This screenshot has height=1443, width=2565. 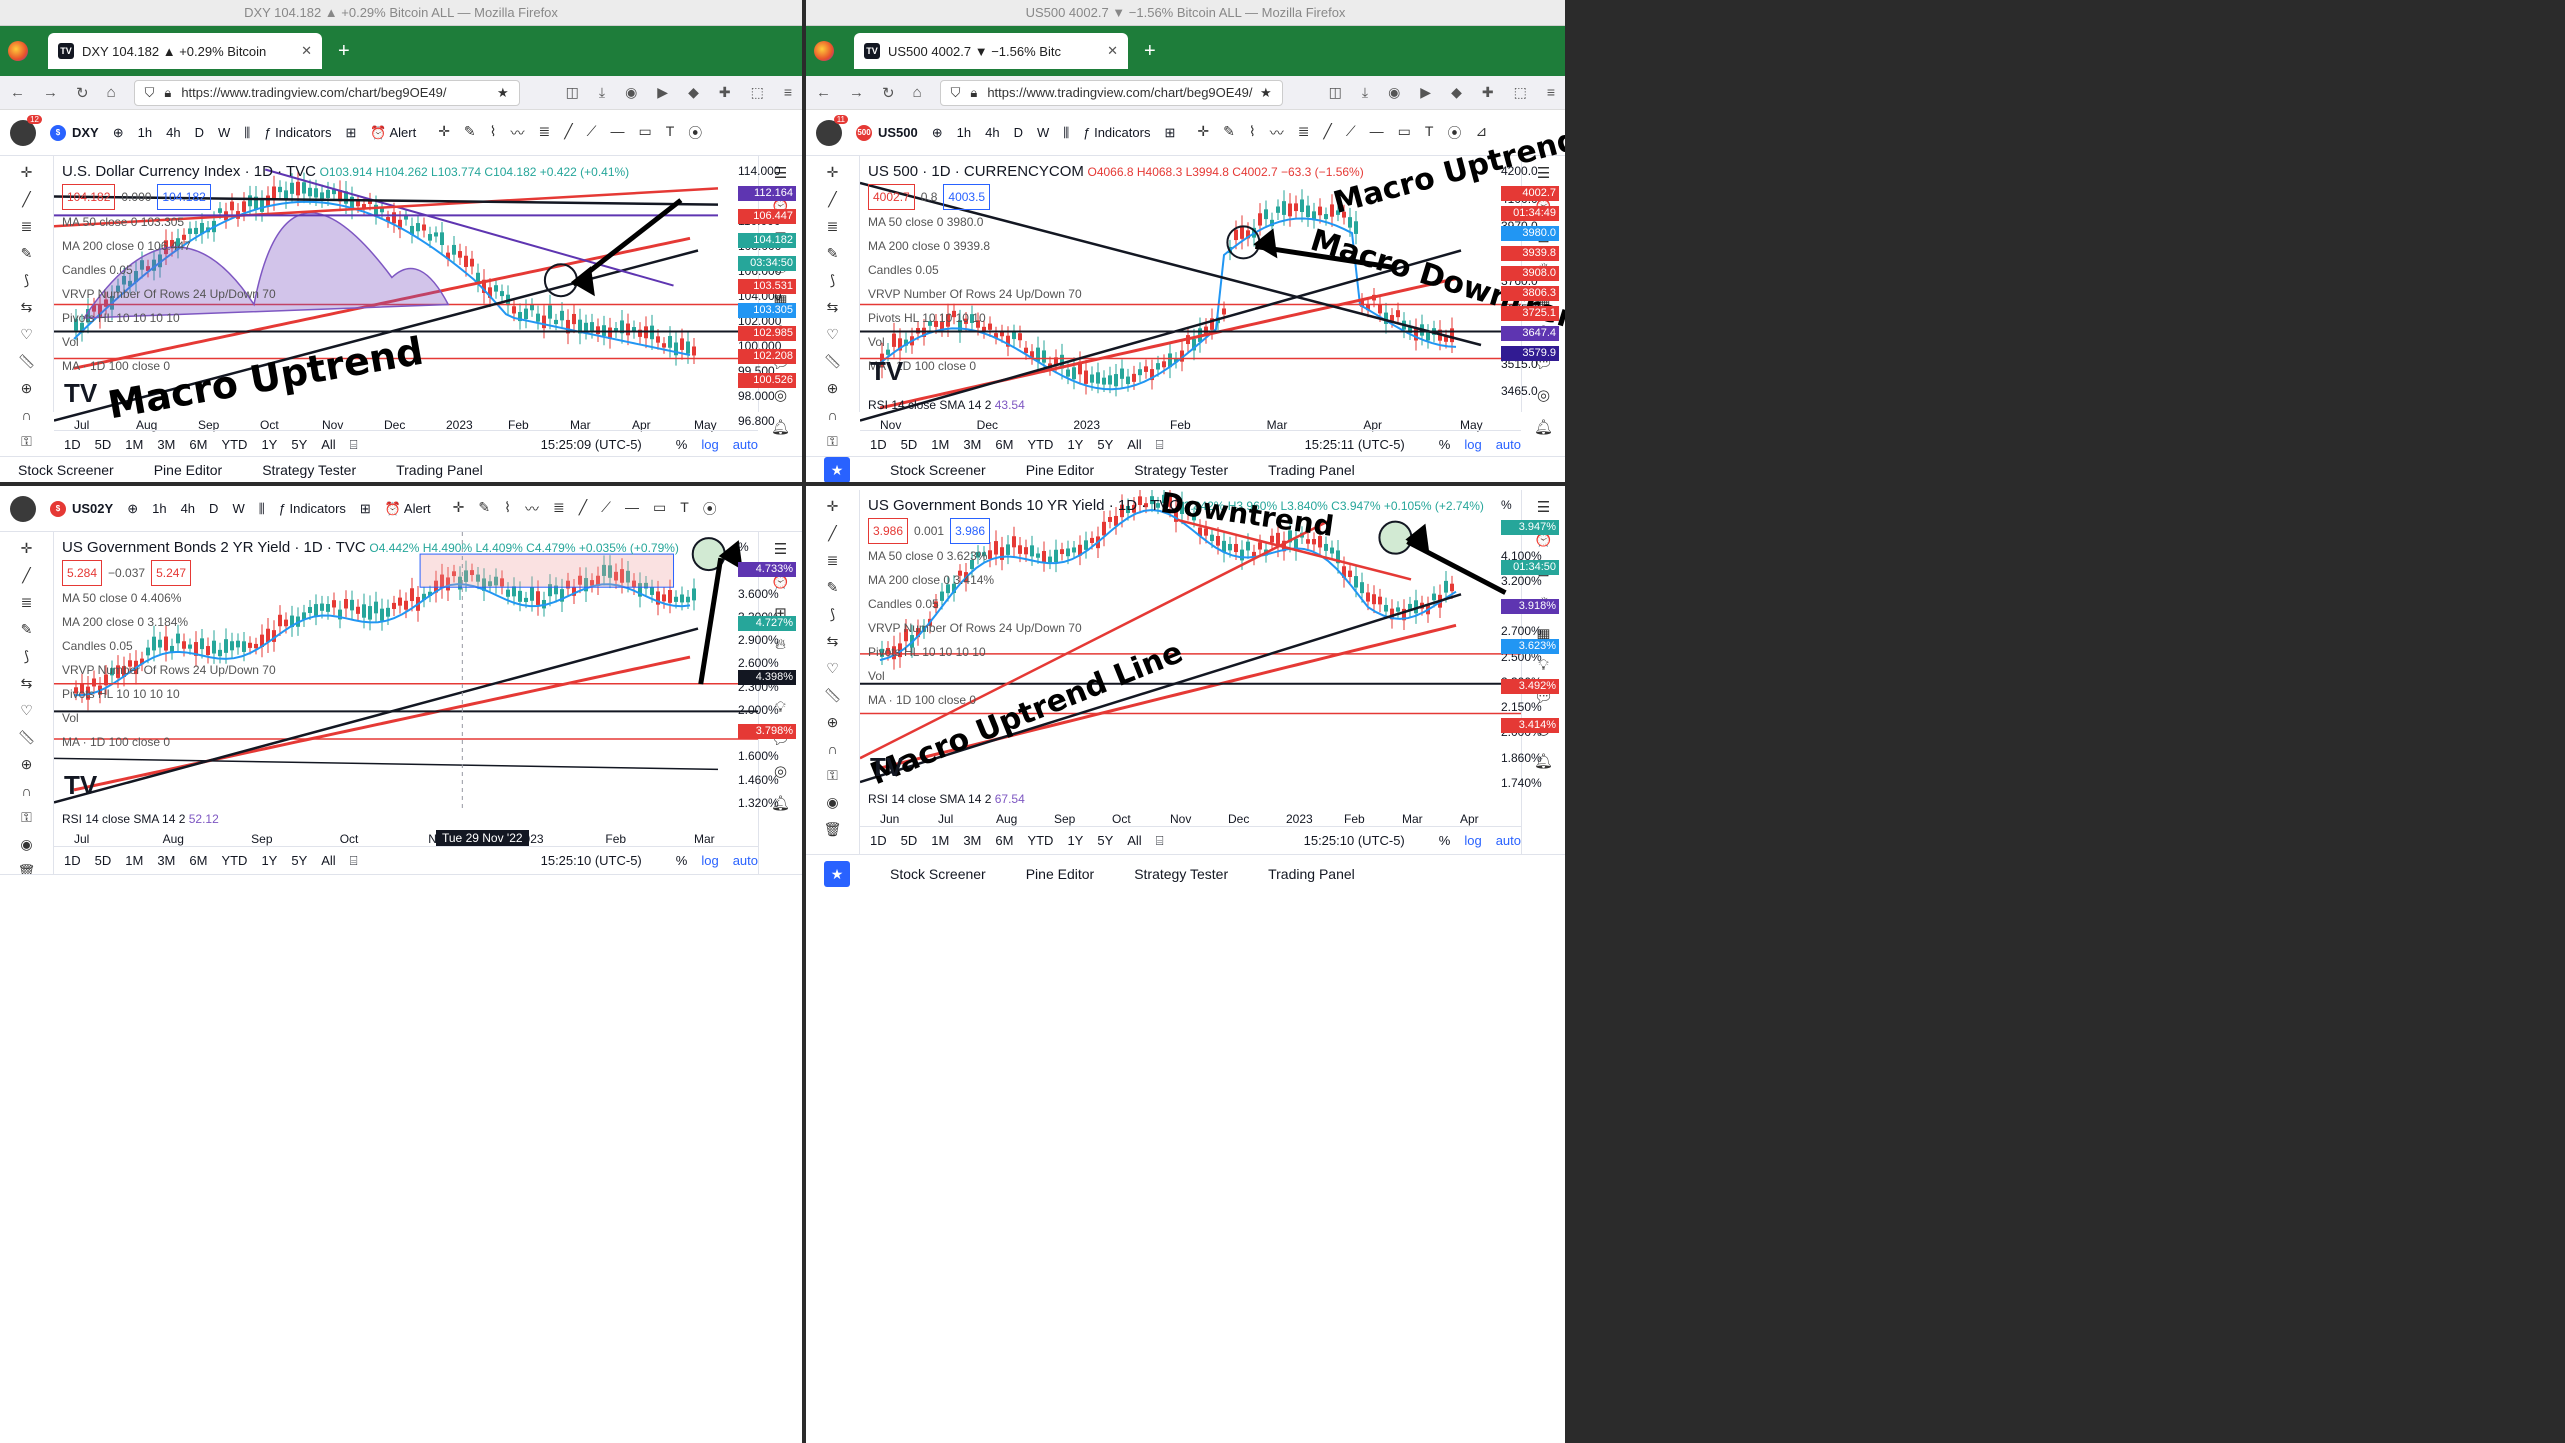 What do you see at coordinates (832, 130) in the screenshot?
I see `avatar: 11` at bounding box center [832, 130].